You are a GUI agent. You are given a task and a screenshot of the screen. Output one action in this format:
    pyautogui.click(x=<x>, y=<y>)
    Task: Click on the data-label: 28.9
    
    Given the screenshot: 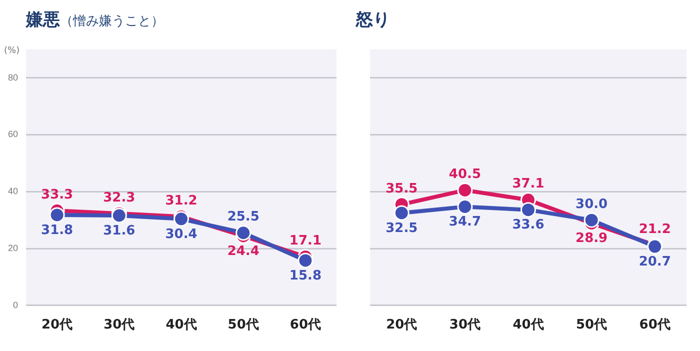 What is the action you would take?
    pyautogui.click(x=592, y=238)
    